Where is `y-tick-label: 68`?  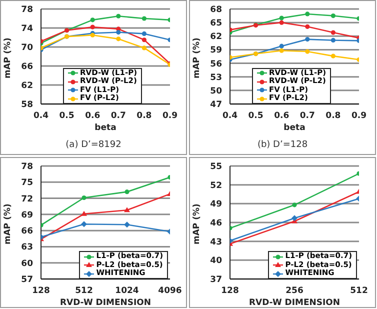 y-tick-label: 68 is located at coordinates (216, 10).